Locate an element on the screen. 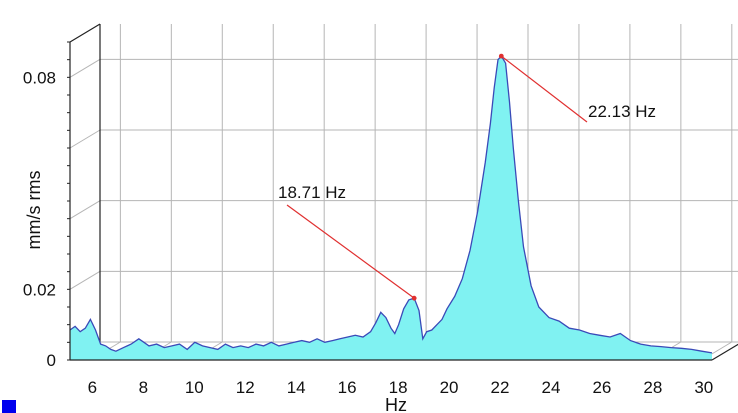 Image resolution: width=738 pixels, height=413 pixels. x-tick-label: 8 is located at coordinates (143, 387).